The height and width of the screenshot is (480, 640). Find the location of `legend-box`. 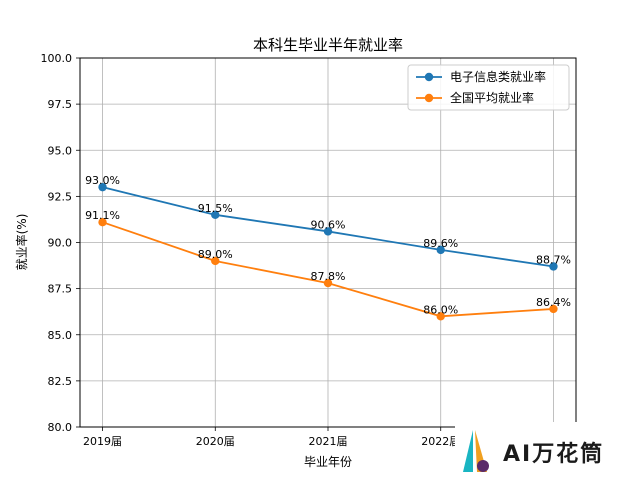

legend-box is located at coordinates (488, 87).